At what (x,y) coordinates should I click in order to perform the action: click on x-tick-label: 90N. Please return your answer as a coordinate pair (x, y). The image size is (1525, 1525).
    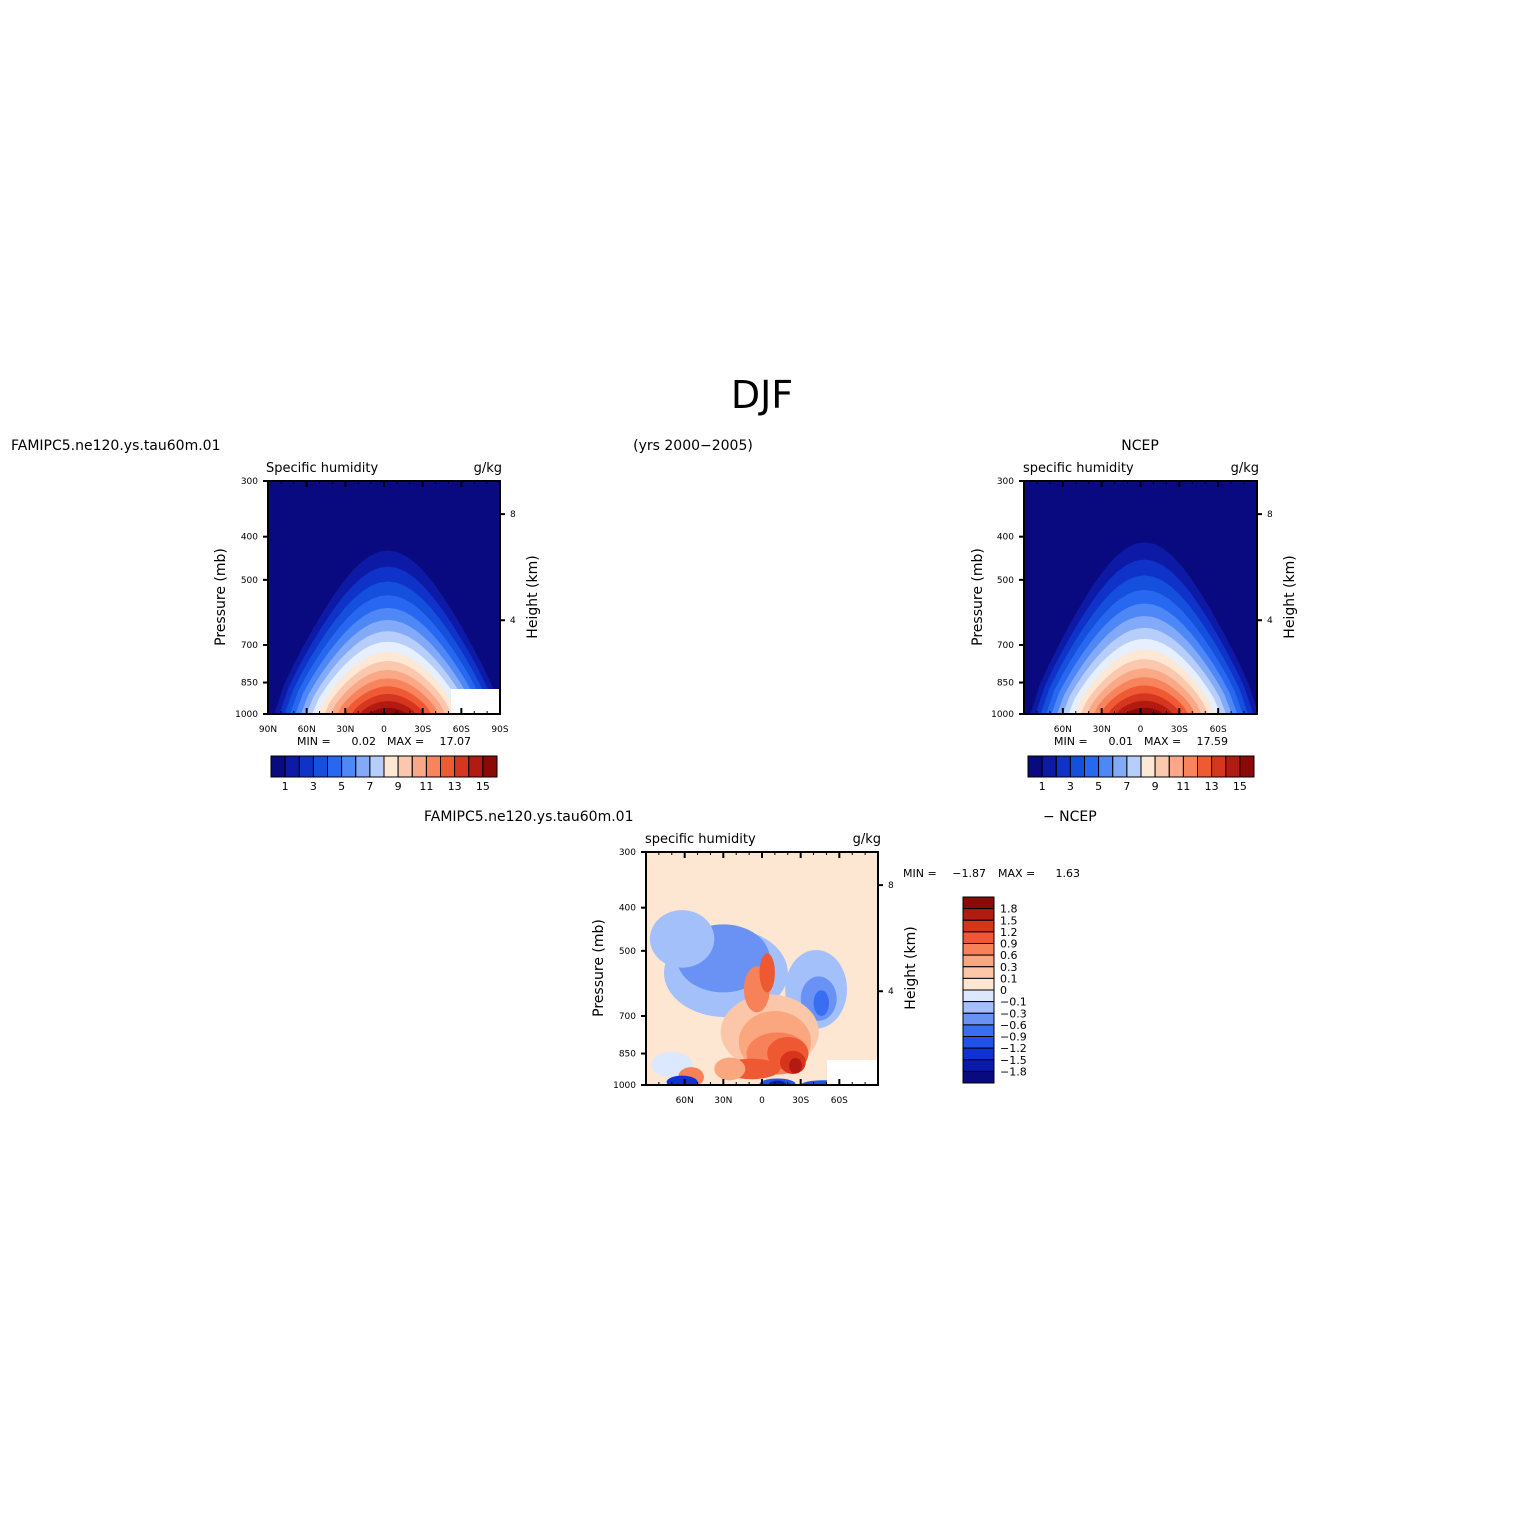
    Looking at the image, I should click on (268, 730).